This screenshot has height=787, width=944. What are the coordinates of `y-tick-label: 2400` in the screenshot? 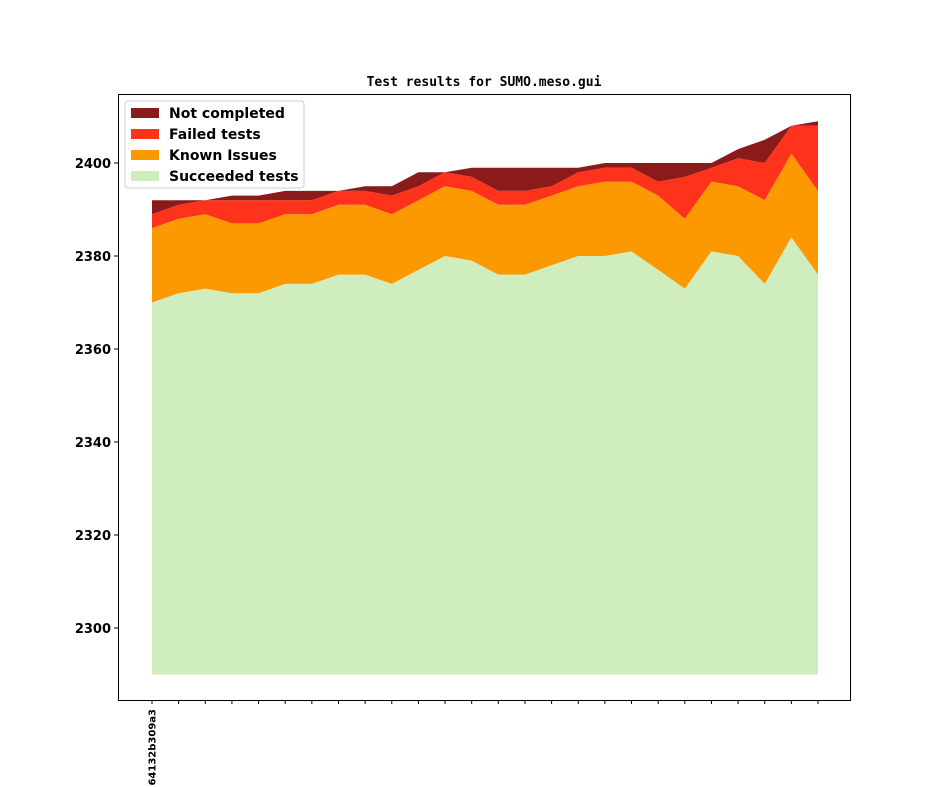 It's located at (93, 164).